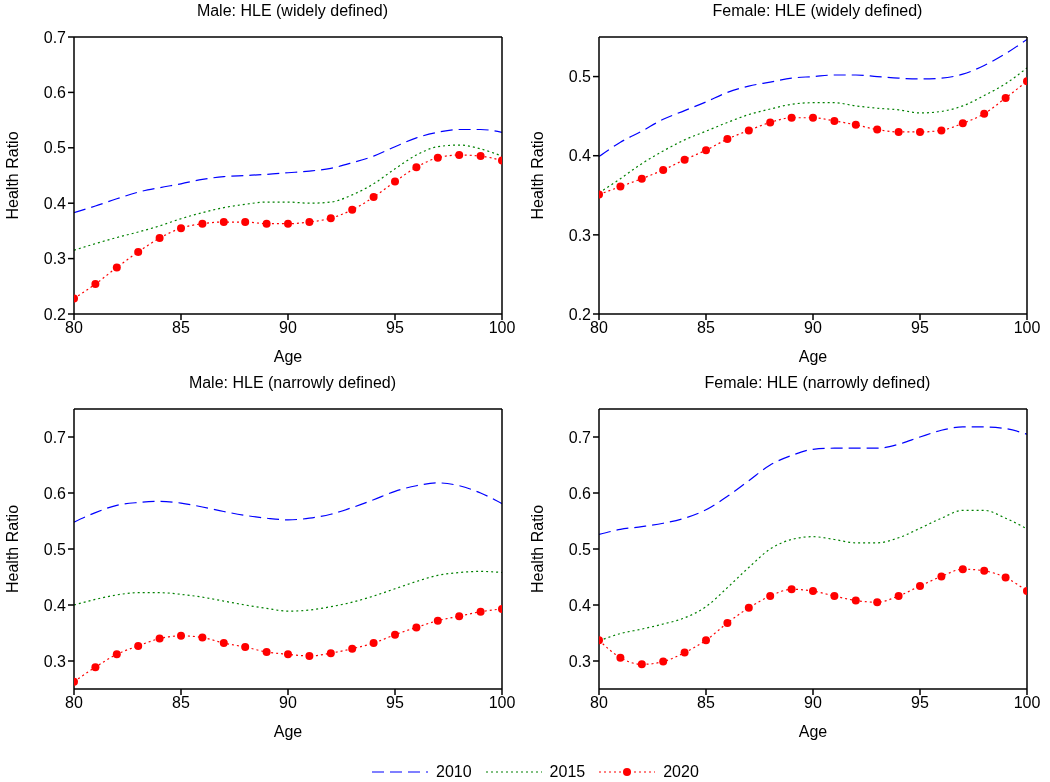 The width and height of the screenshot is (1050, 782). Describe the element at coordinates (292, 383) in the screenshot. I see `chart-title: Male: HLE (narrowly defined)` at that location.